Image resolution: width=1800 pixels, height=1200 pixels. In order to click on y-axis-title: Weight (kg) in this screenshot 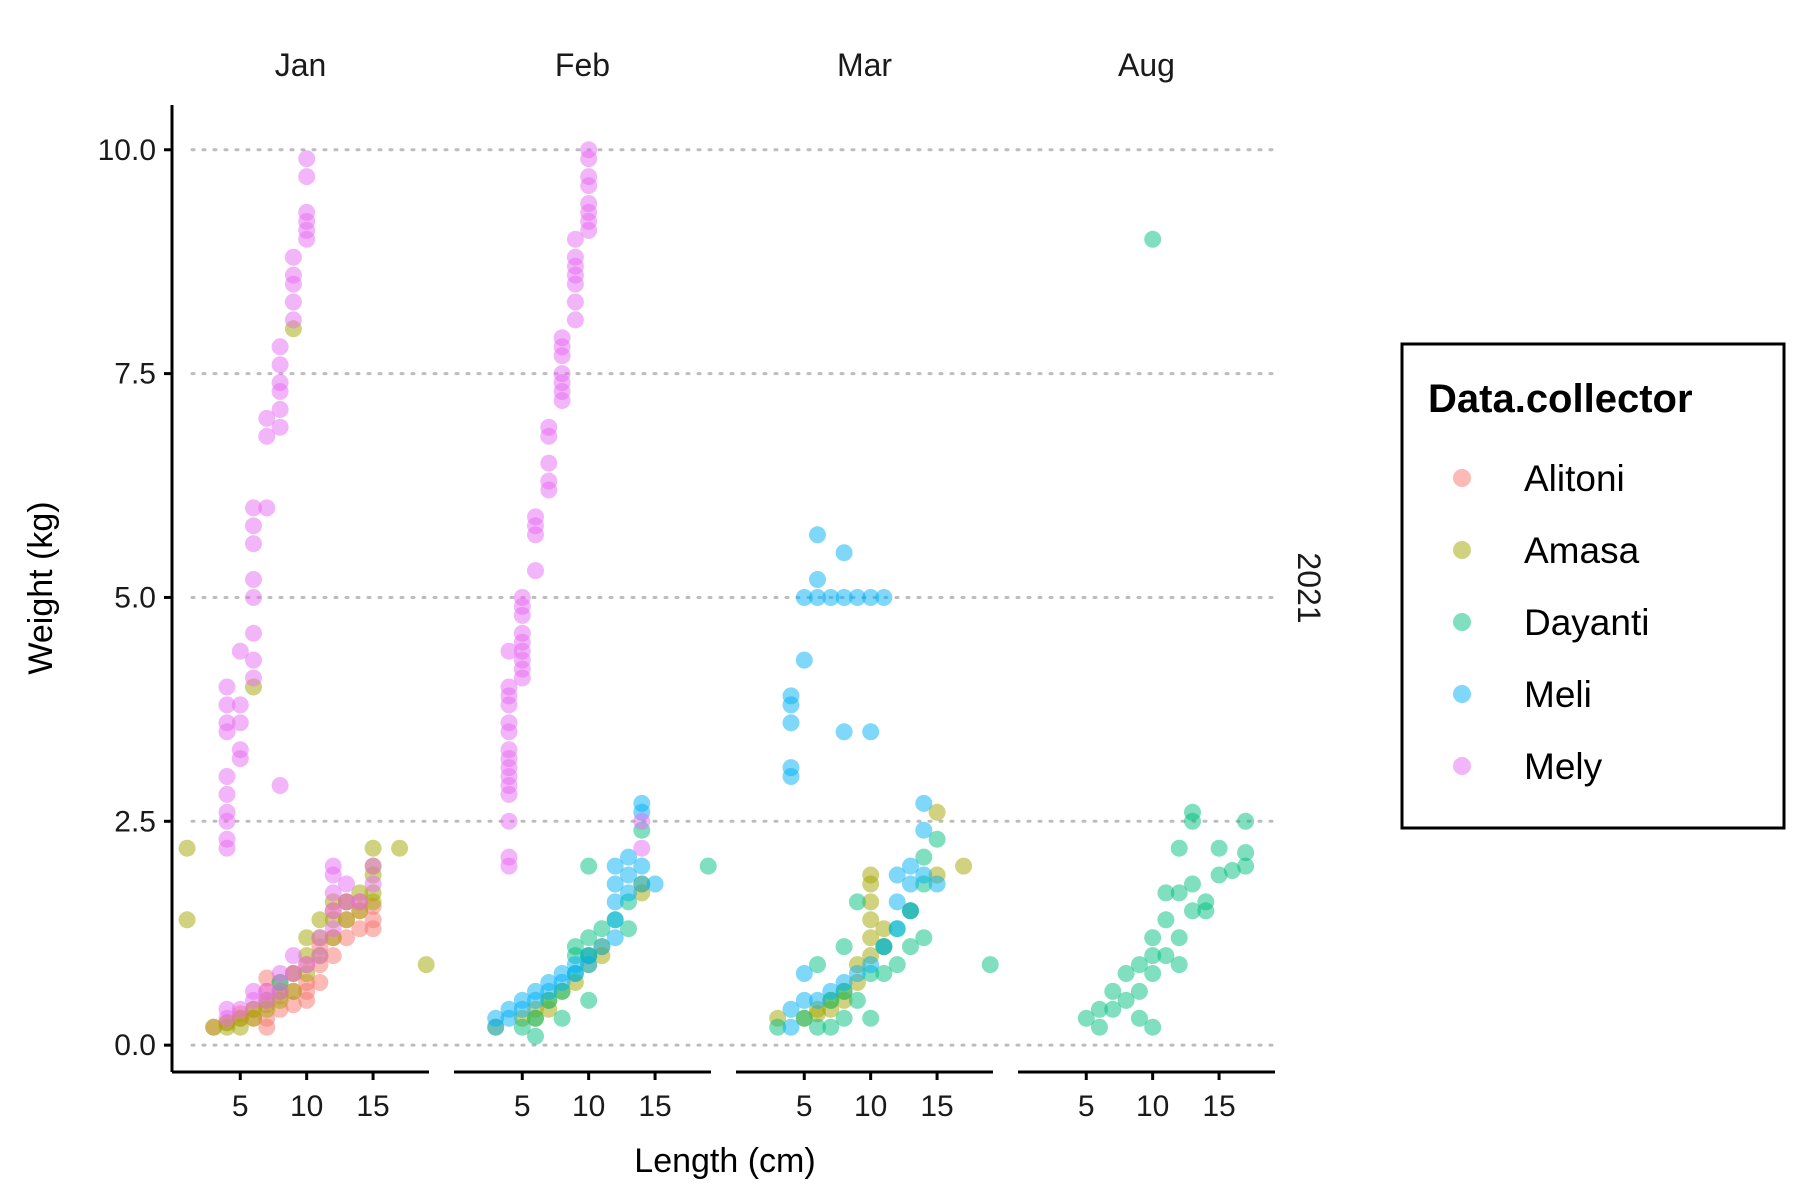, I will do `click(41, 587)`.